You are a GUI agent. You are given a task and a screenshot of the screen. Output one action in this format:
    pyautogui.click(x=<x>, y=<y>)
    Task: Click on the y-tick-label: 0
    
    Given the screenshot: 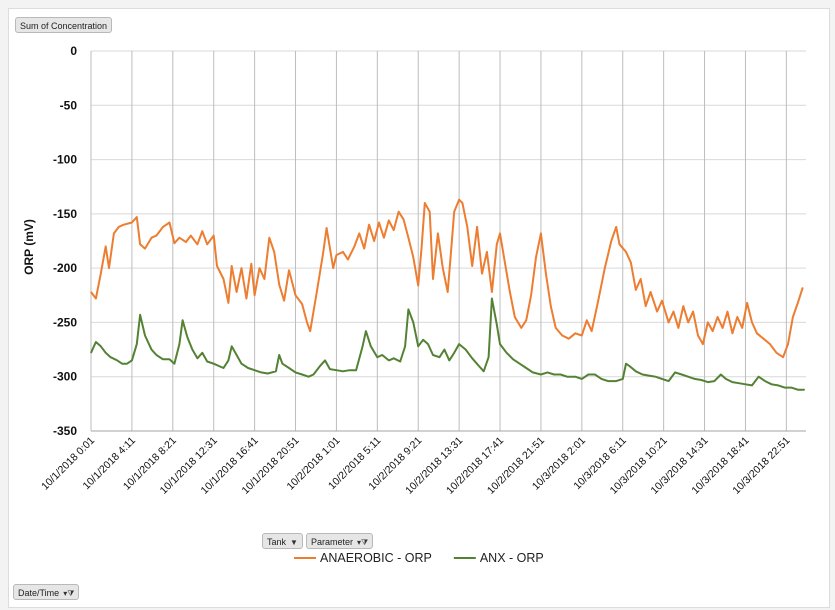 What is the action you would take?
    pyautogui.click(x=73, y=51)
    